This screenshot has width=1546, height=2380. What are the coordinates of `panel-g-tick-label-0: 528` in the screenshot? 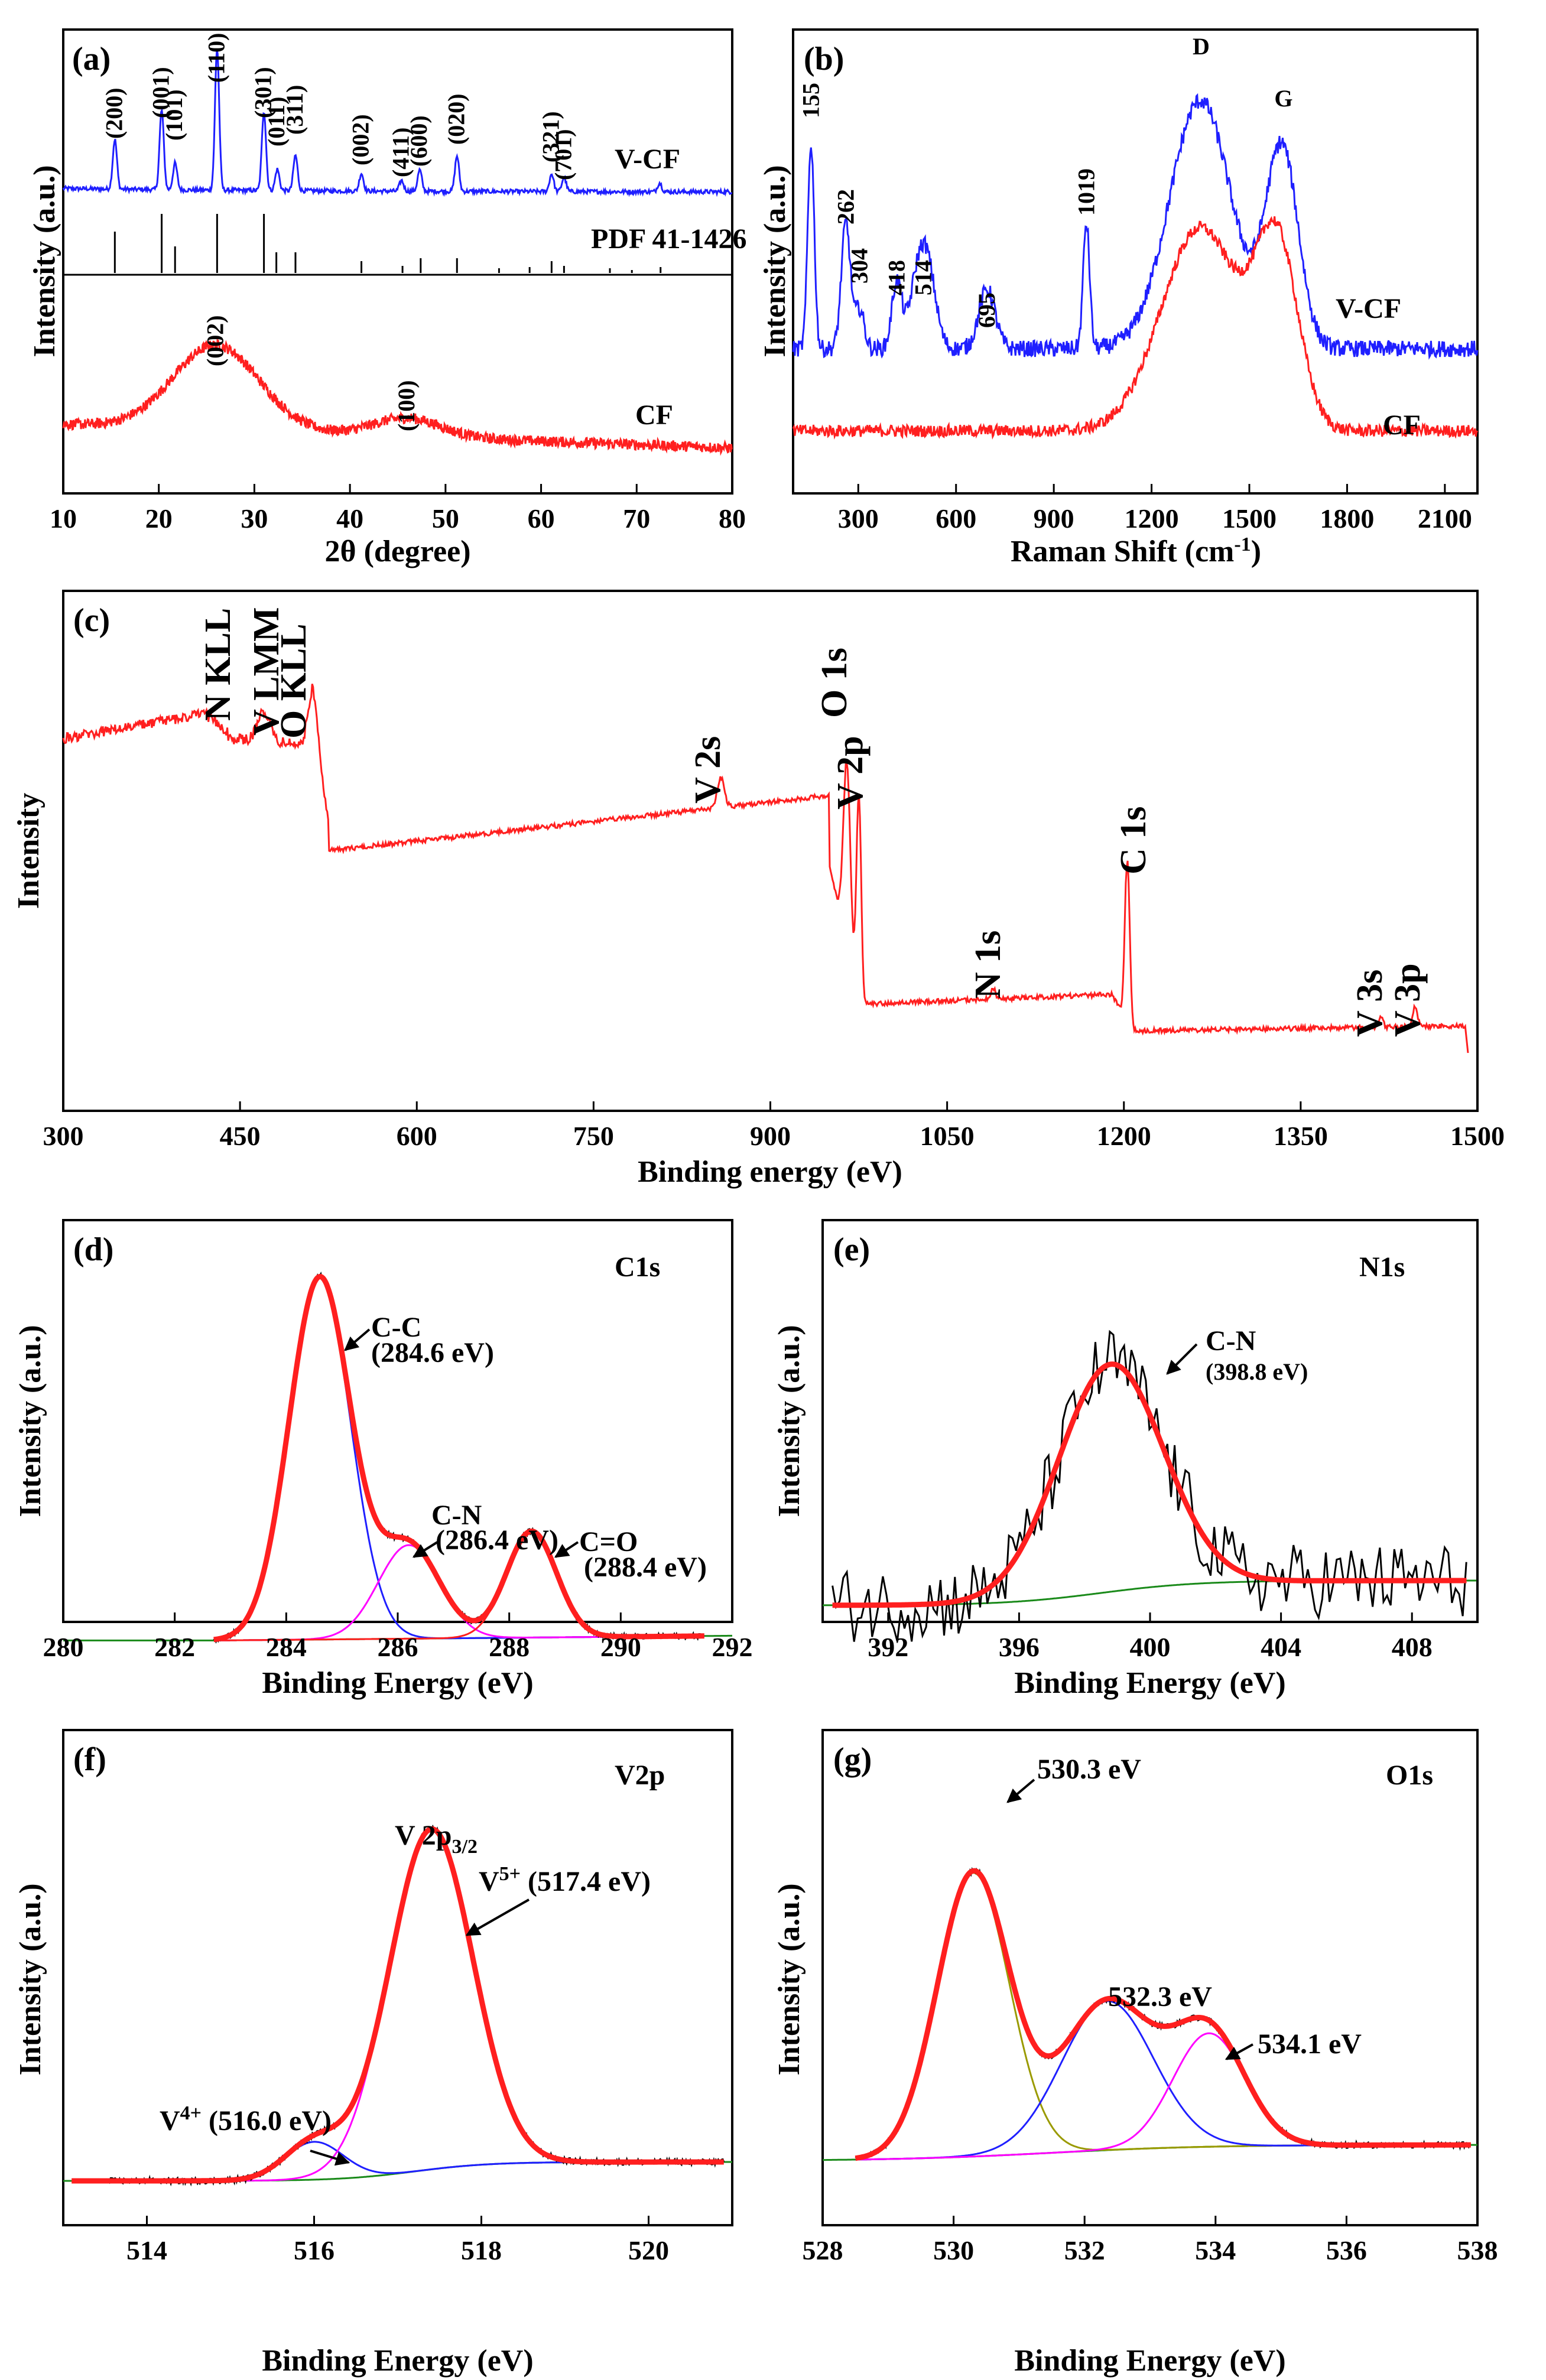 It's located at (823, 2250).